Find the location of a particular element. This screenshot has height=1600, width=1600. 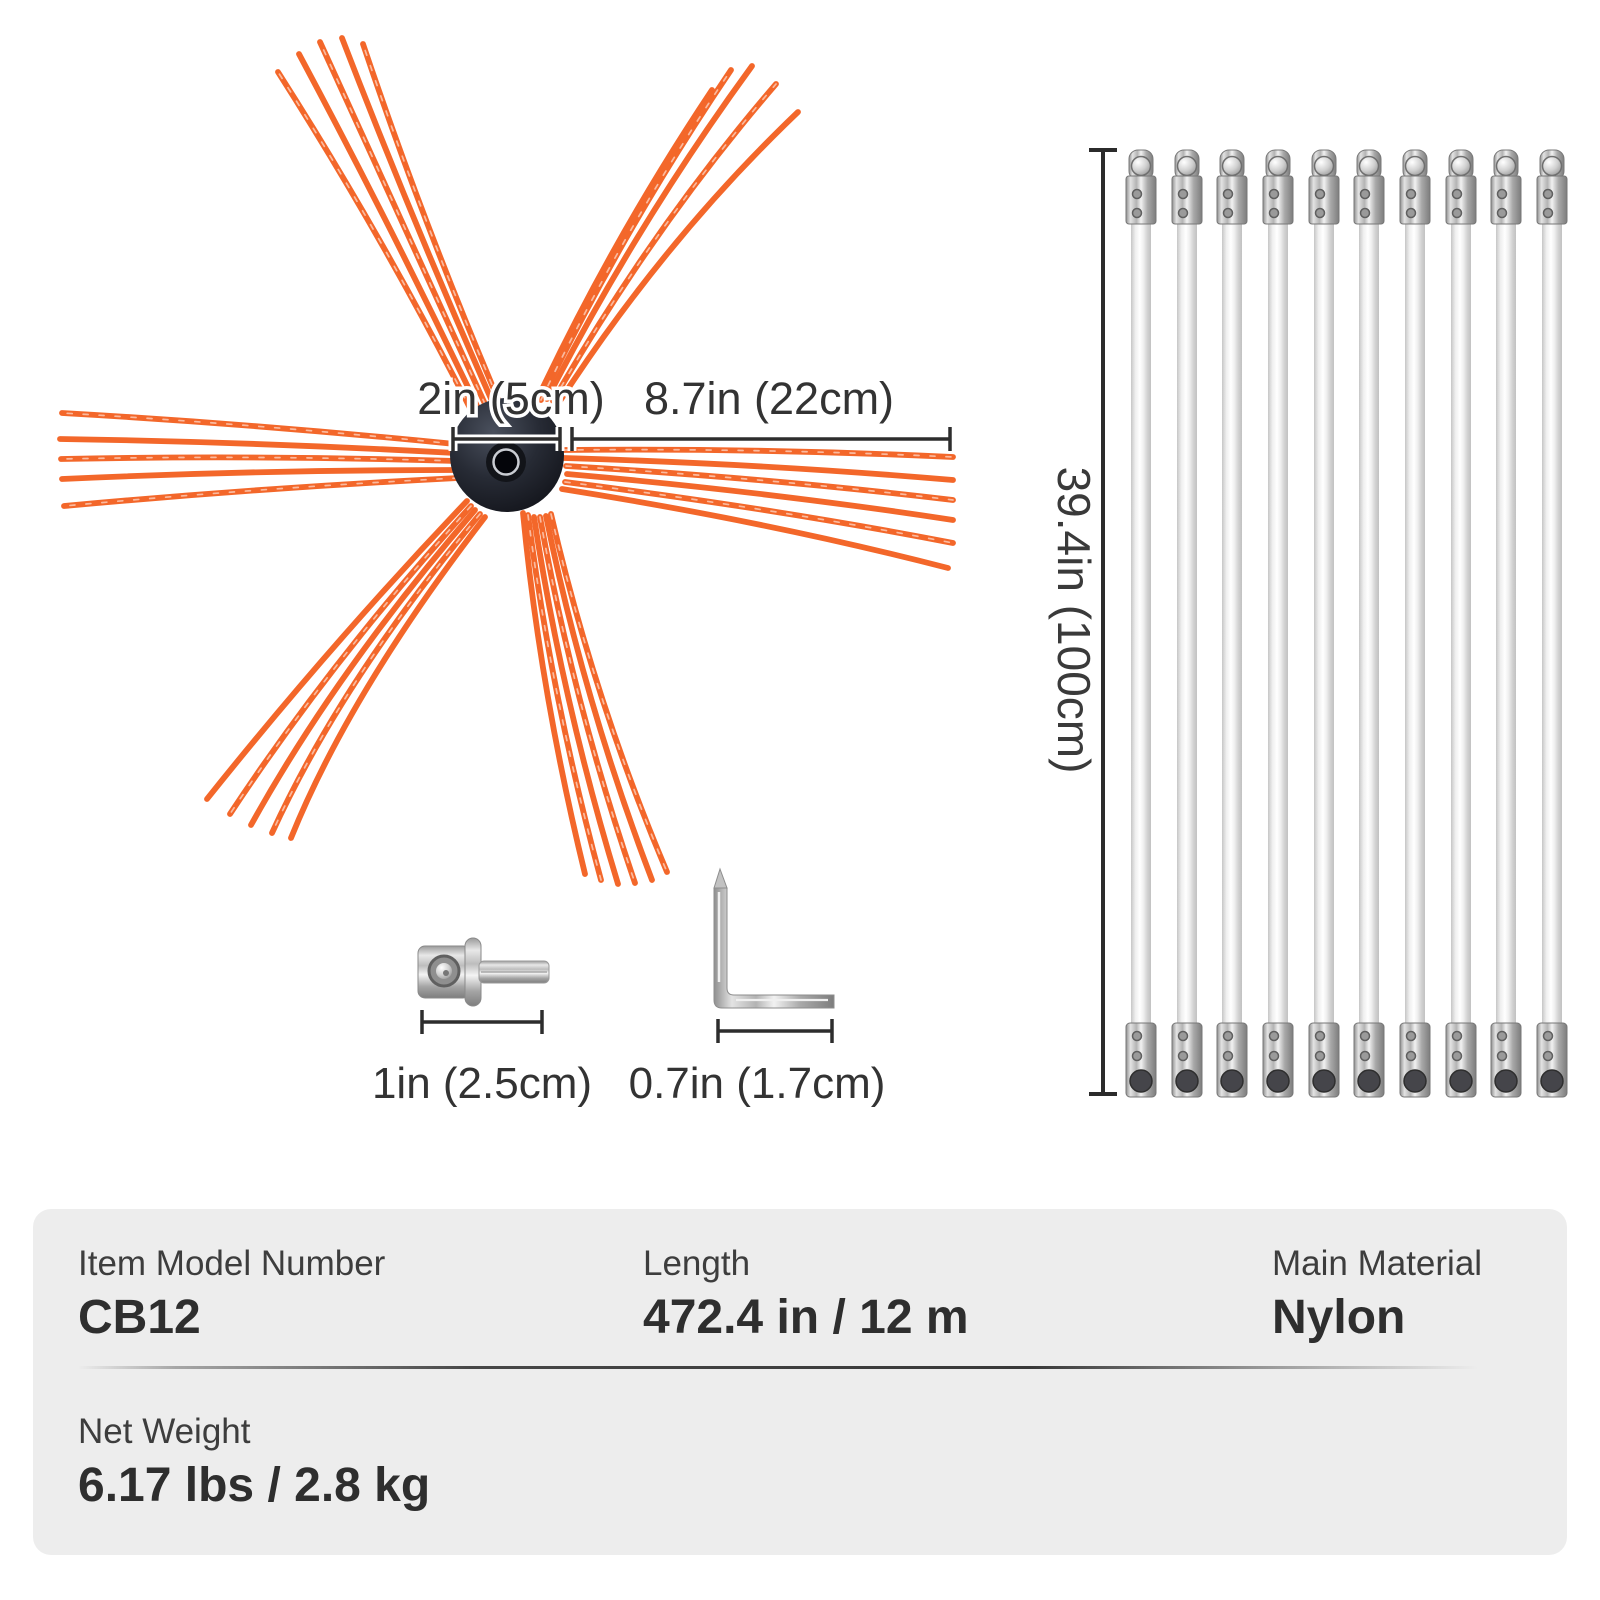

brush-hub is located at coordinates (507, 455).